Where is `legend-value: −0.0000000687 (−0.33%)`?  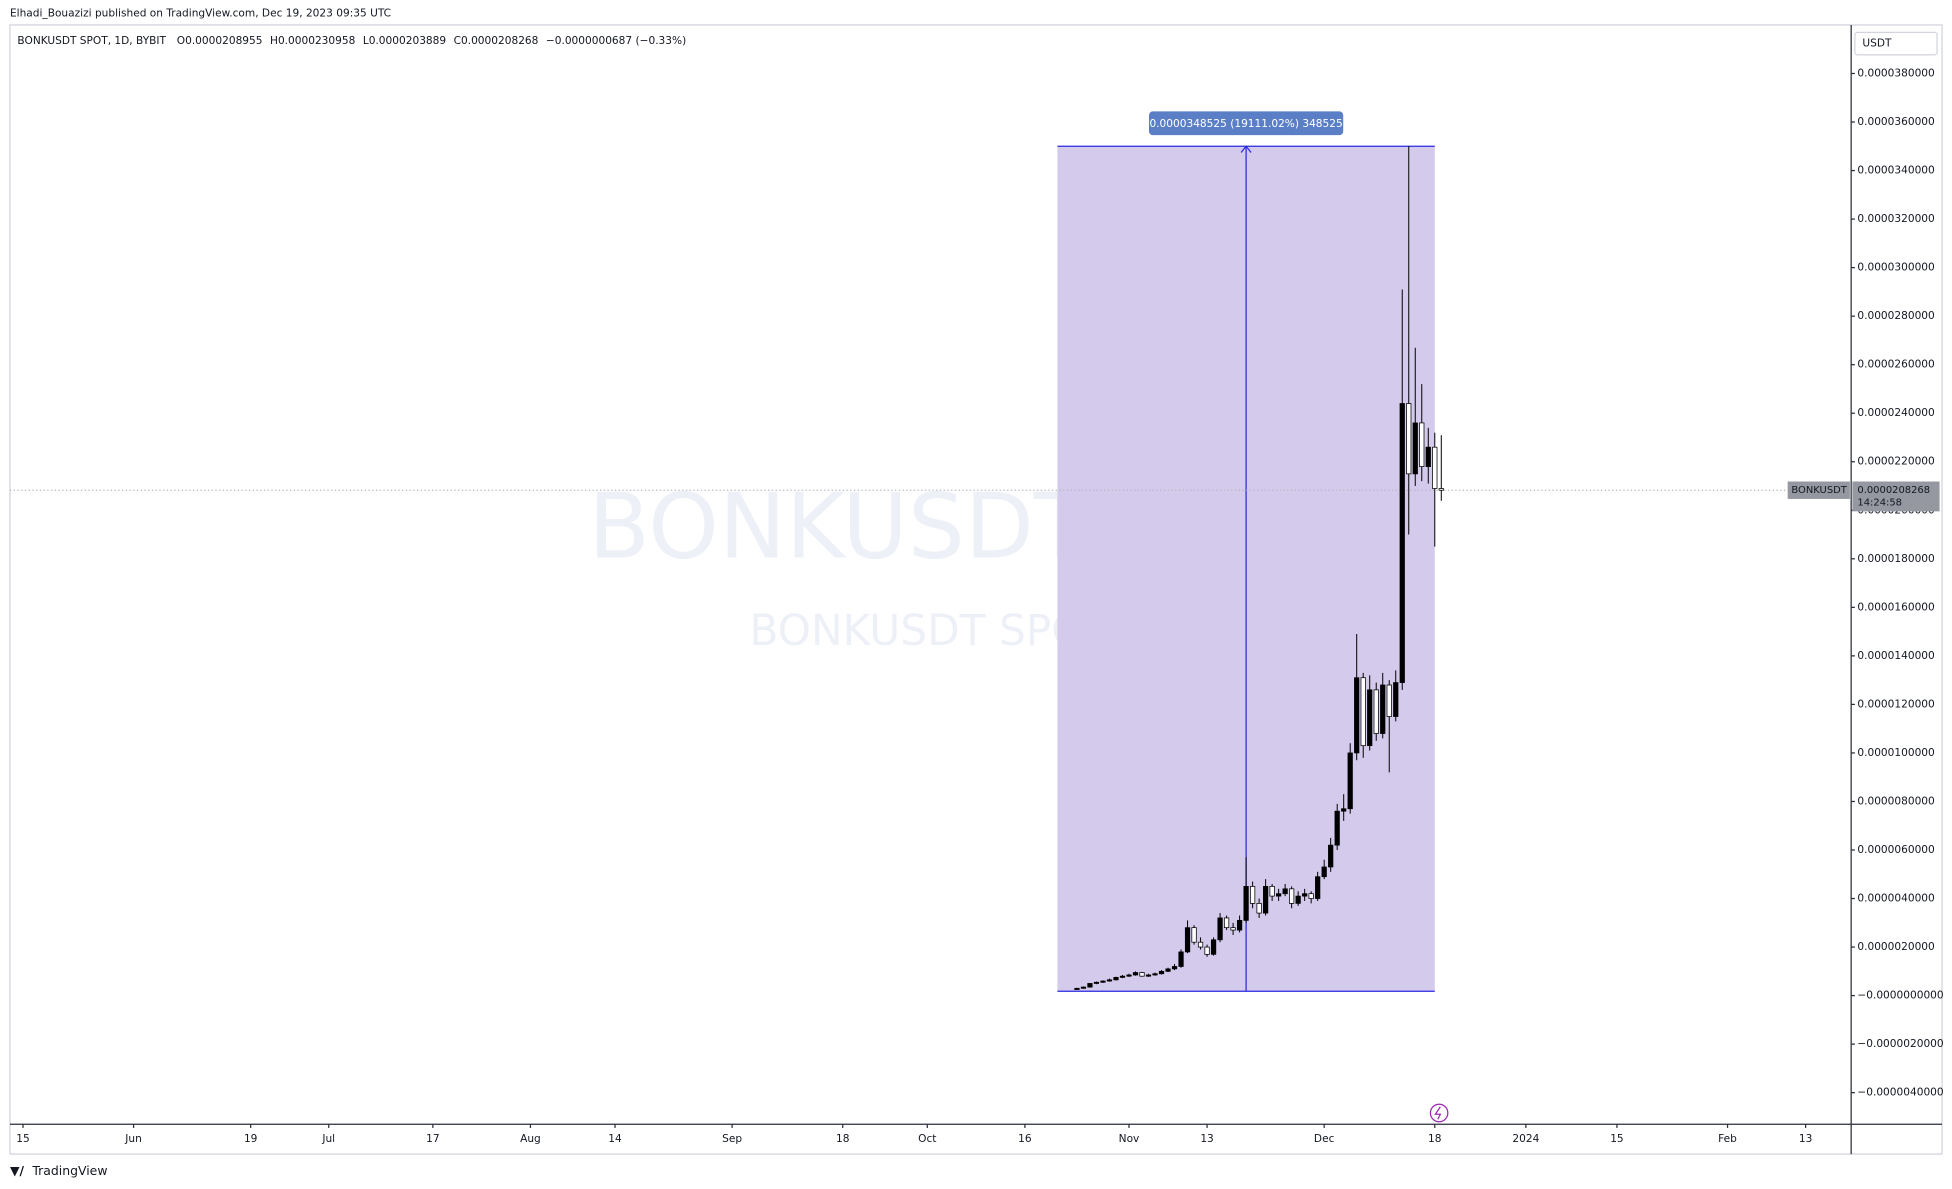 legend-value: −0.0000000687 (−0.33%) is located at coordinates (616, 41).